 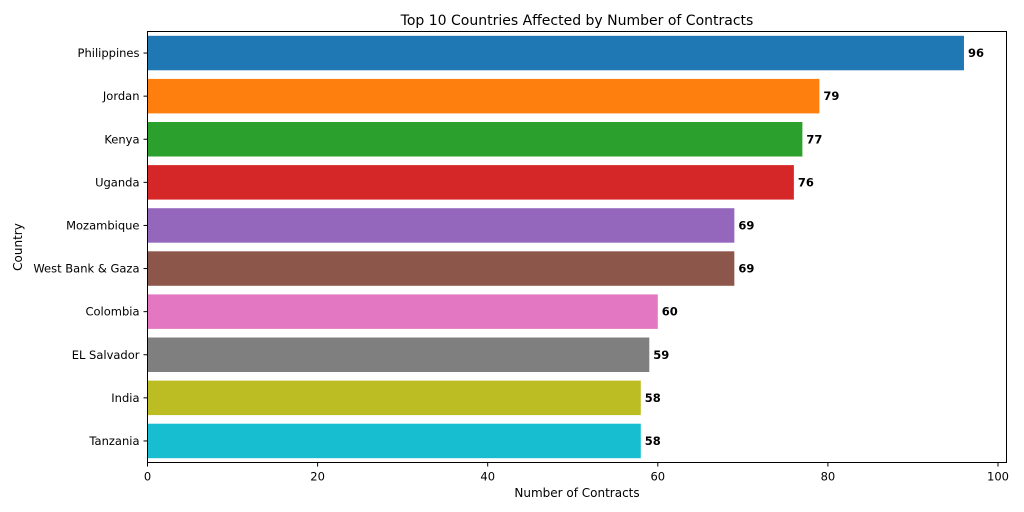 What do you see at coordinates (113, 441) in the screenshot?
I see `y-tick-label: Tanzania` at bounding box center [113, 441].